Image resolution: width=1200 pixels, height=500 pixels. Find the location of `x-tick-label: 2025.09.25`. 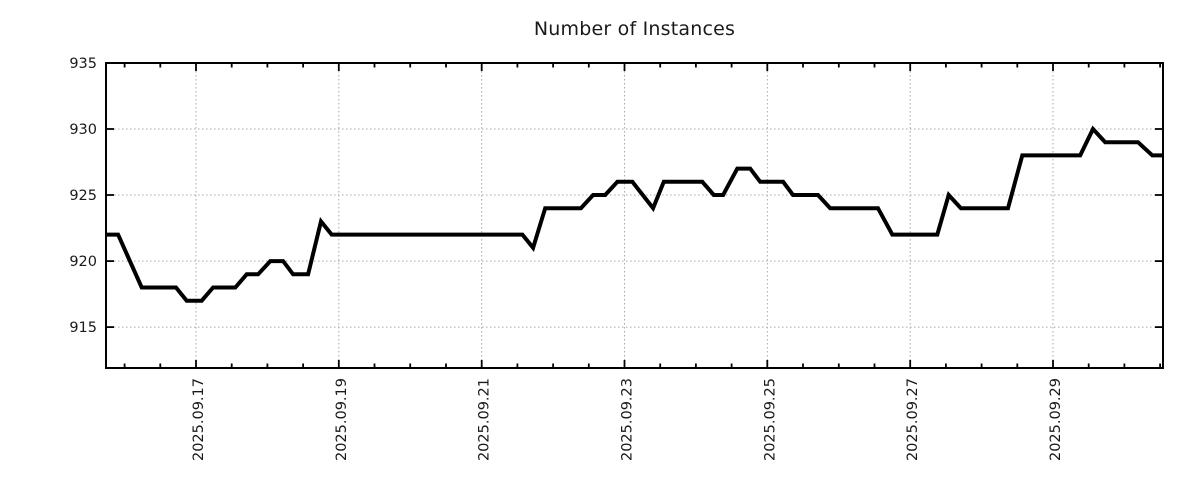

x-tick-label: 2025.09.25 is located at coordinates (770, 419).